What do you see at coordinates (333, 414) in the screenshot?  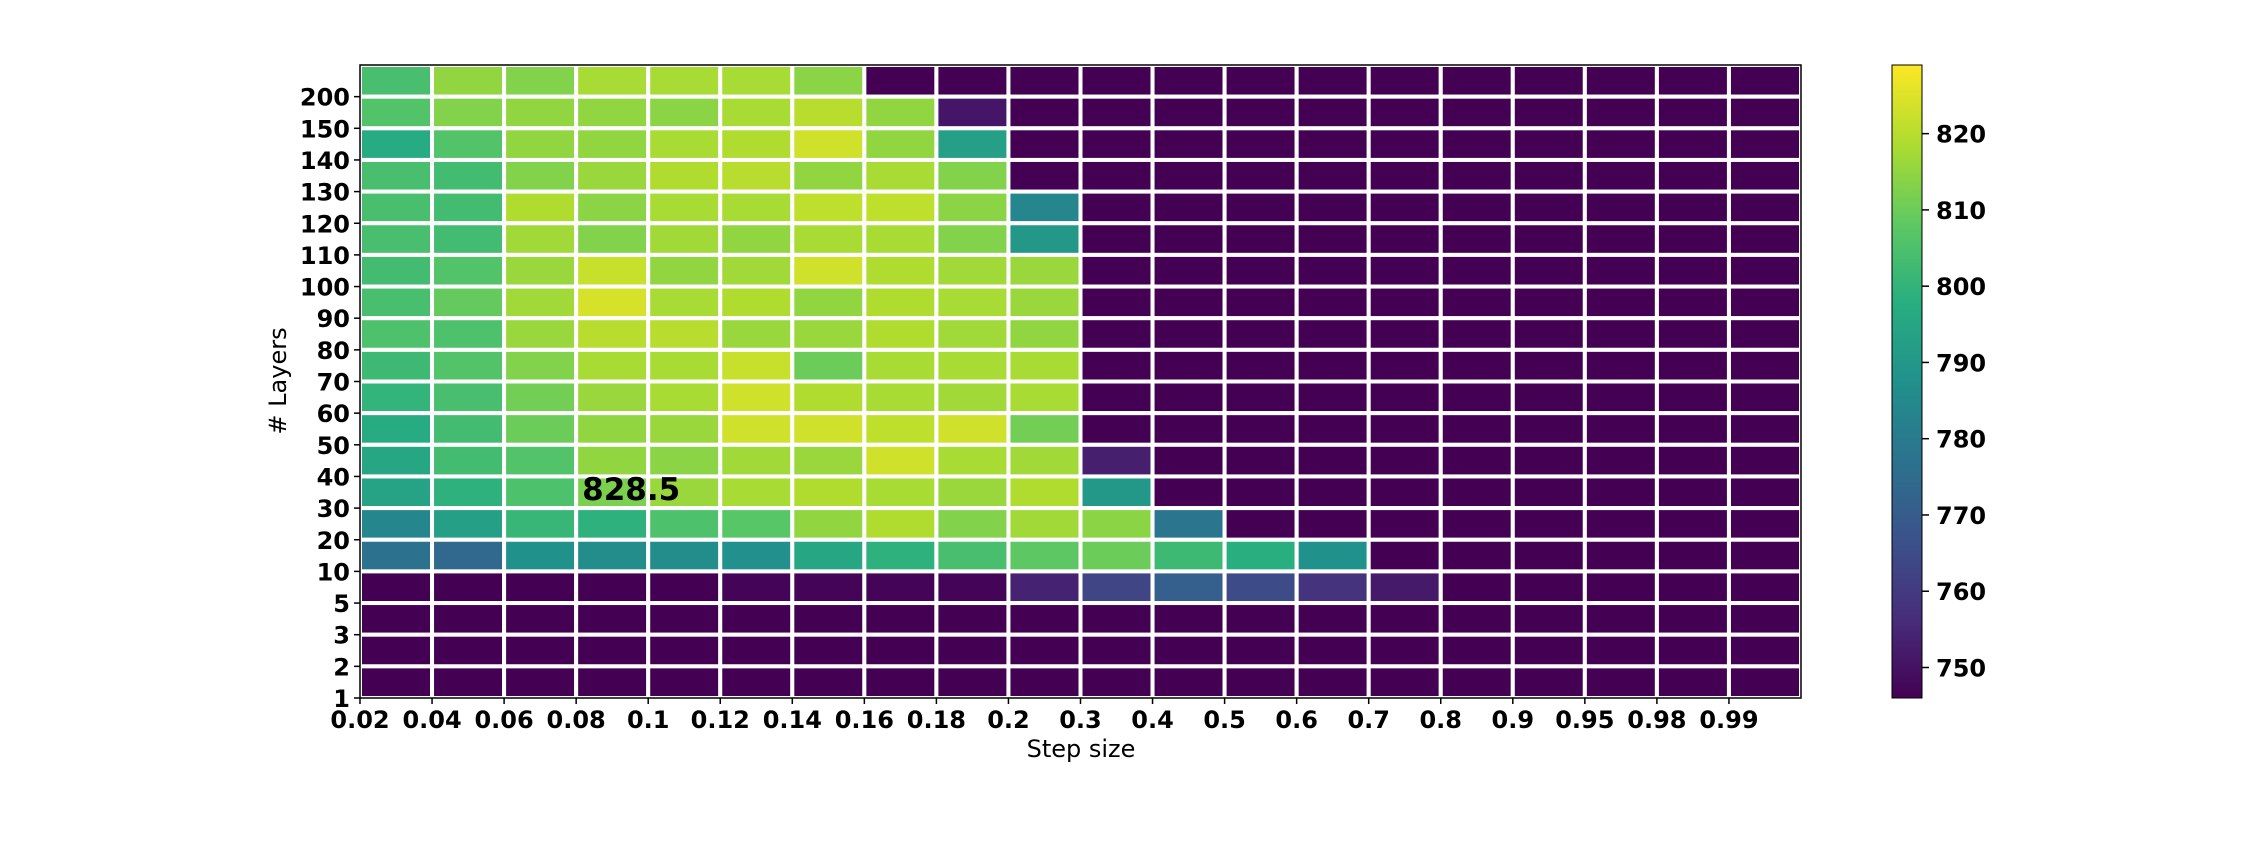 I see `y-tick-label: 60` at bounding box center [333, 414].